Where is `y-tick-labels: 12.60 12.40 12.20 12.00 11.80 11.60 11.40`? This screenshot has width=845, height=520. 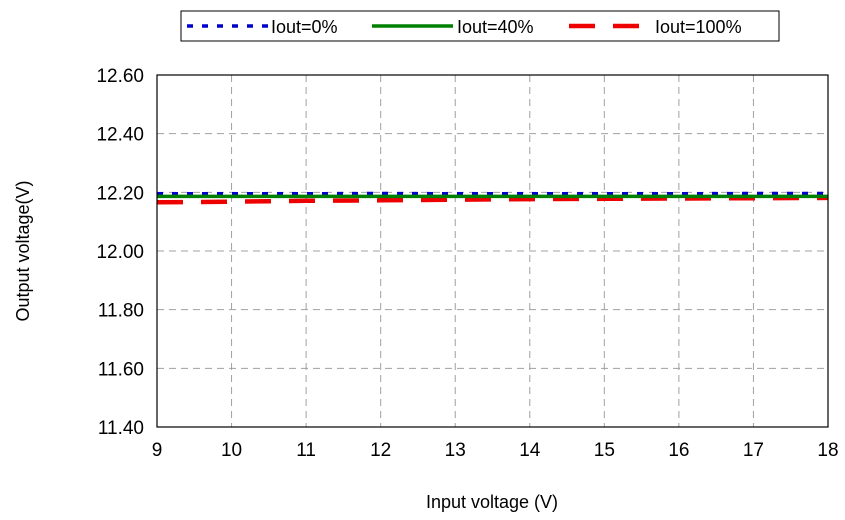 y-tick-labels: 12.60 12.40 12.20 12.00 11.80 11.60 11.40 is located at coordinates (120, 252).